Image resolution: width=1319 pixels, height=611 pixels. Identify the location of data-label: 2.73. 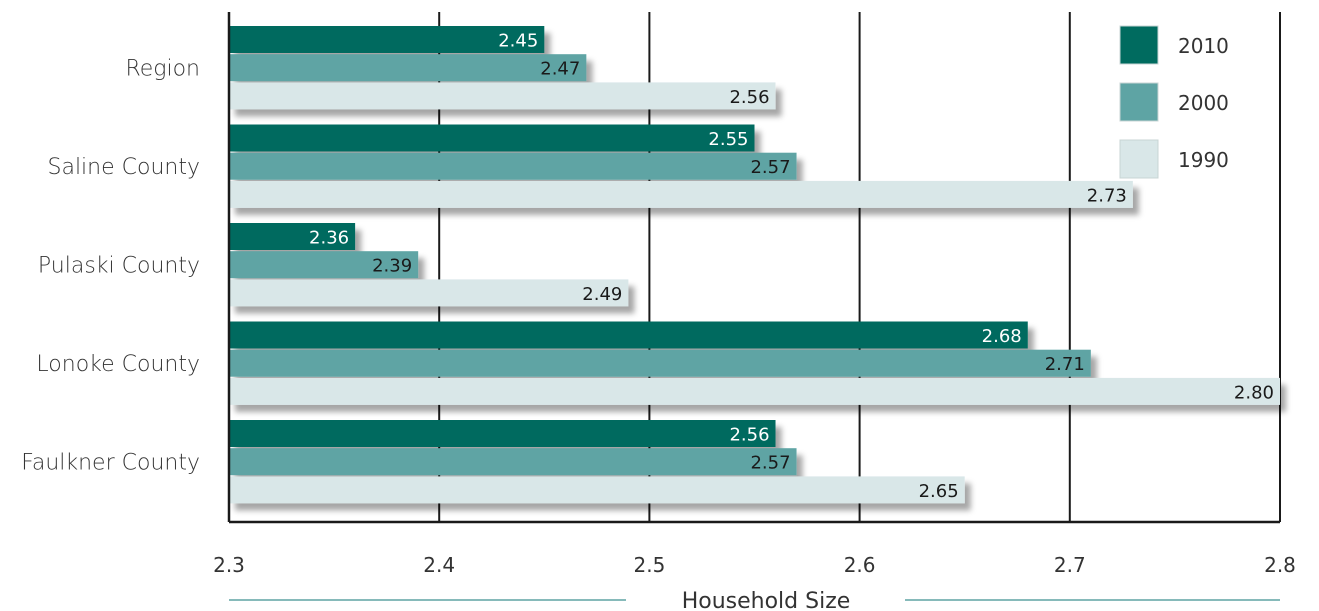
(1107, 195).